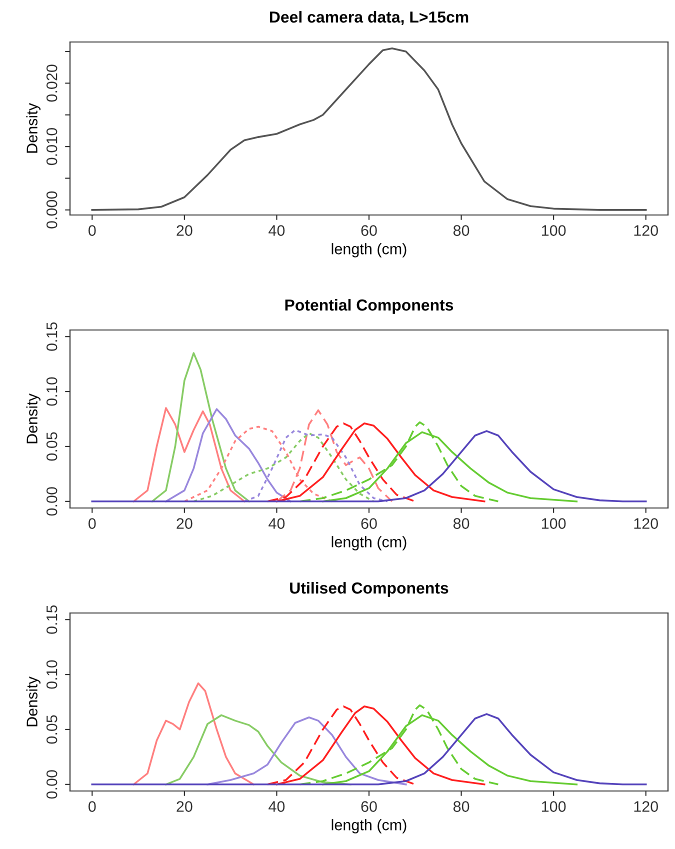 The height and width of the screenshot is (849, 675). I want to click on y-tick-label: 0.000, so click(52, 209).